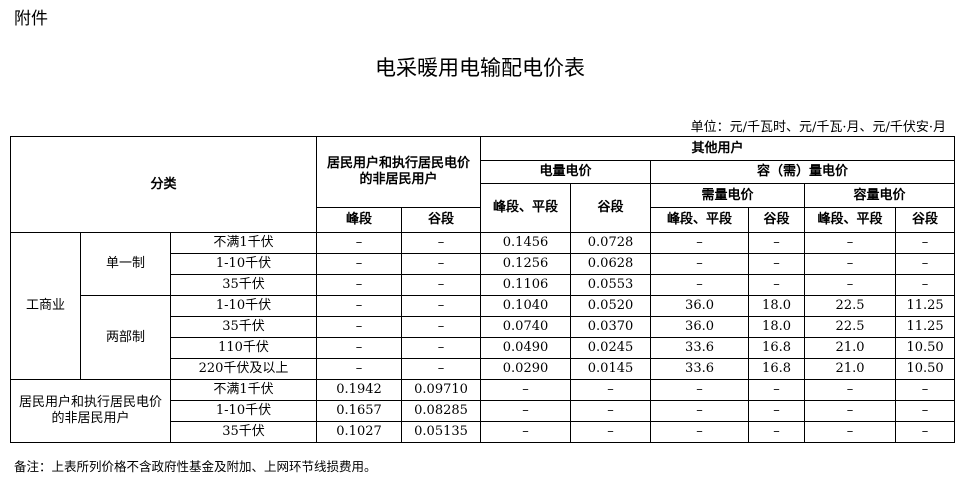 This screenshot has width=960, height=479. I want to click on voltage-cell: 110千伏, so click(243, 348).